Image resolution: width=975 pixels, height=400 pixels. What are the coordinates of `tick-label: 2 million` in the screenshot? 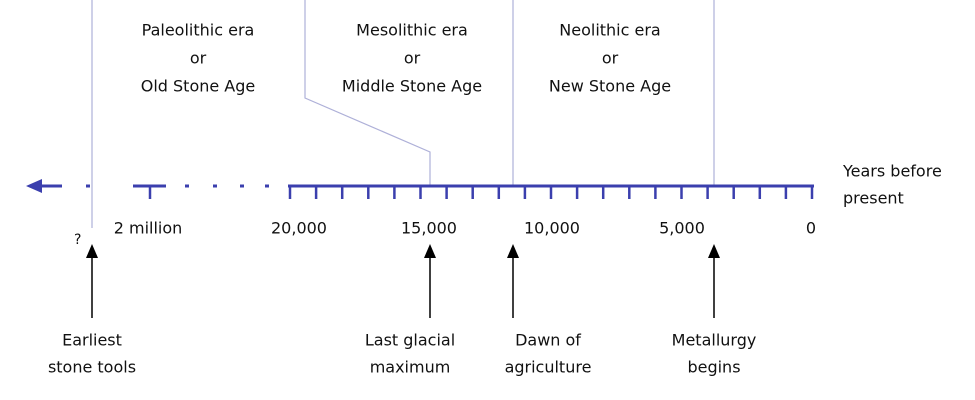 It's located at (148, 228).